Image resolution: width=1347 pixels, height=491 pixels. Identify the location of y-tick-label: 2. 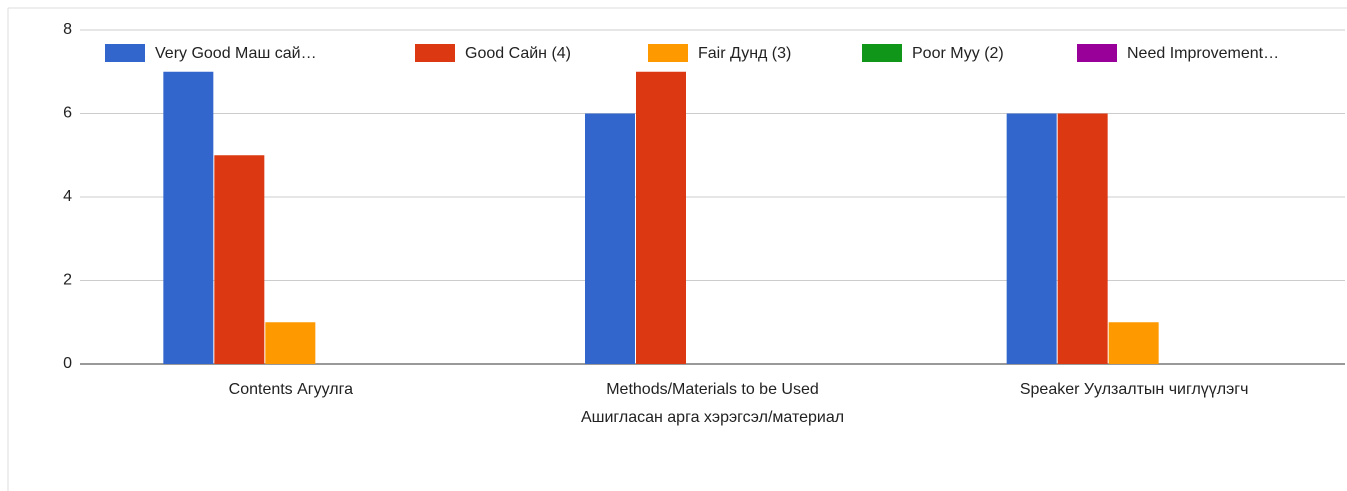
(67, 280).